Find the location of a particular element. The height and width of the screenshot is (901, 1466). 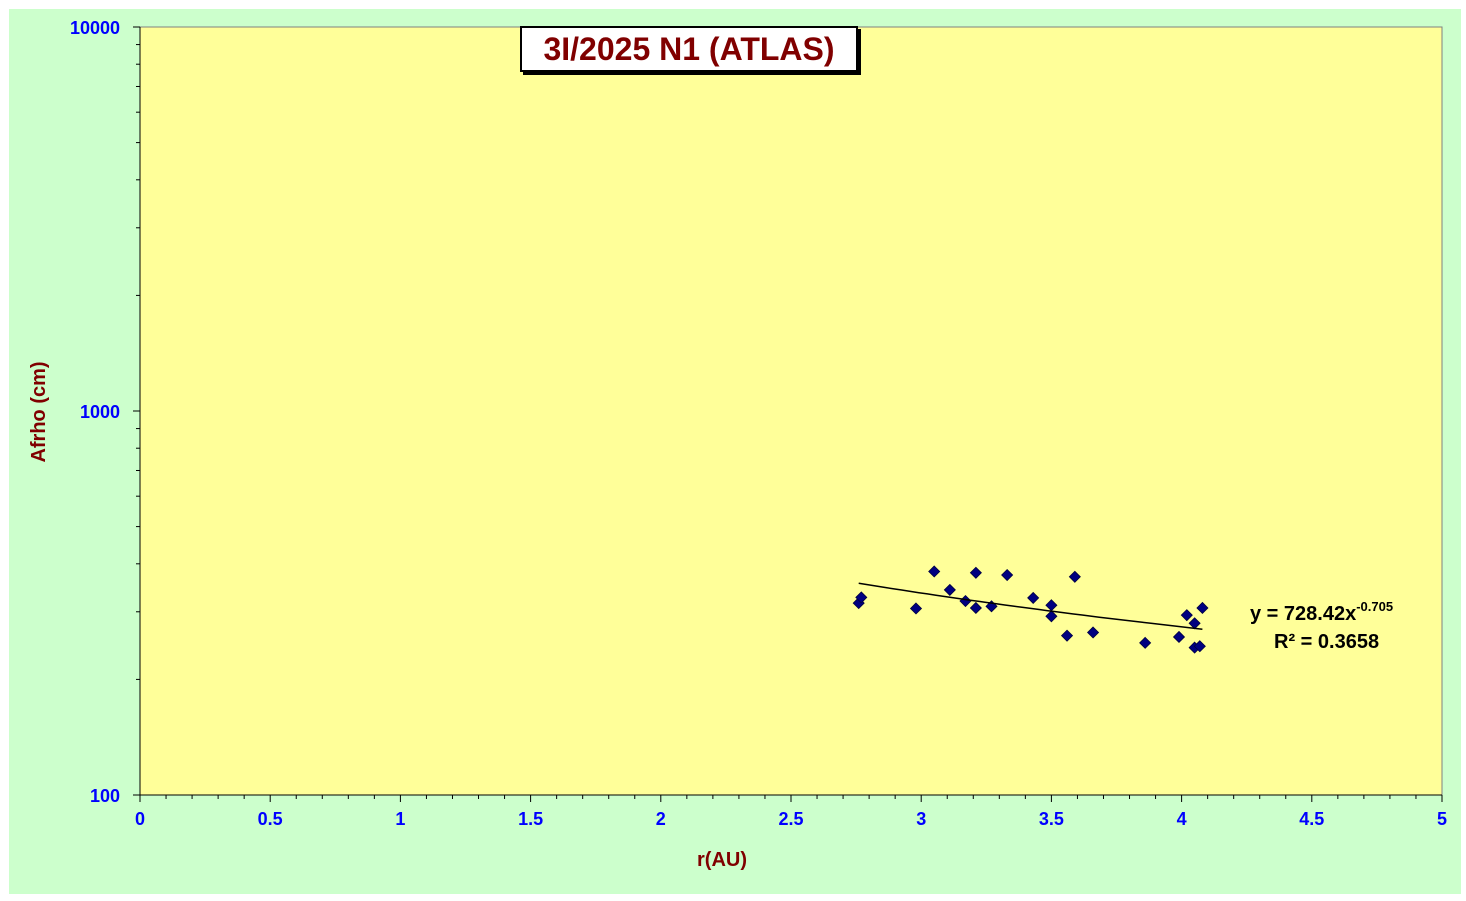

y-tick-label: 10000 is located at coordinates (95, 28).